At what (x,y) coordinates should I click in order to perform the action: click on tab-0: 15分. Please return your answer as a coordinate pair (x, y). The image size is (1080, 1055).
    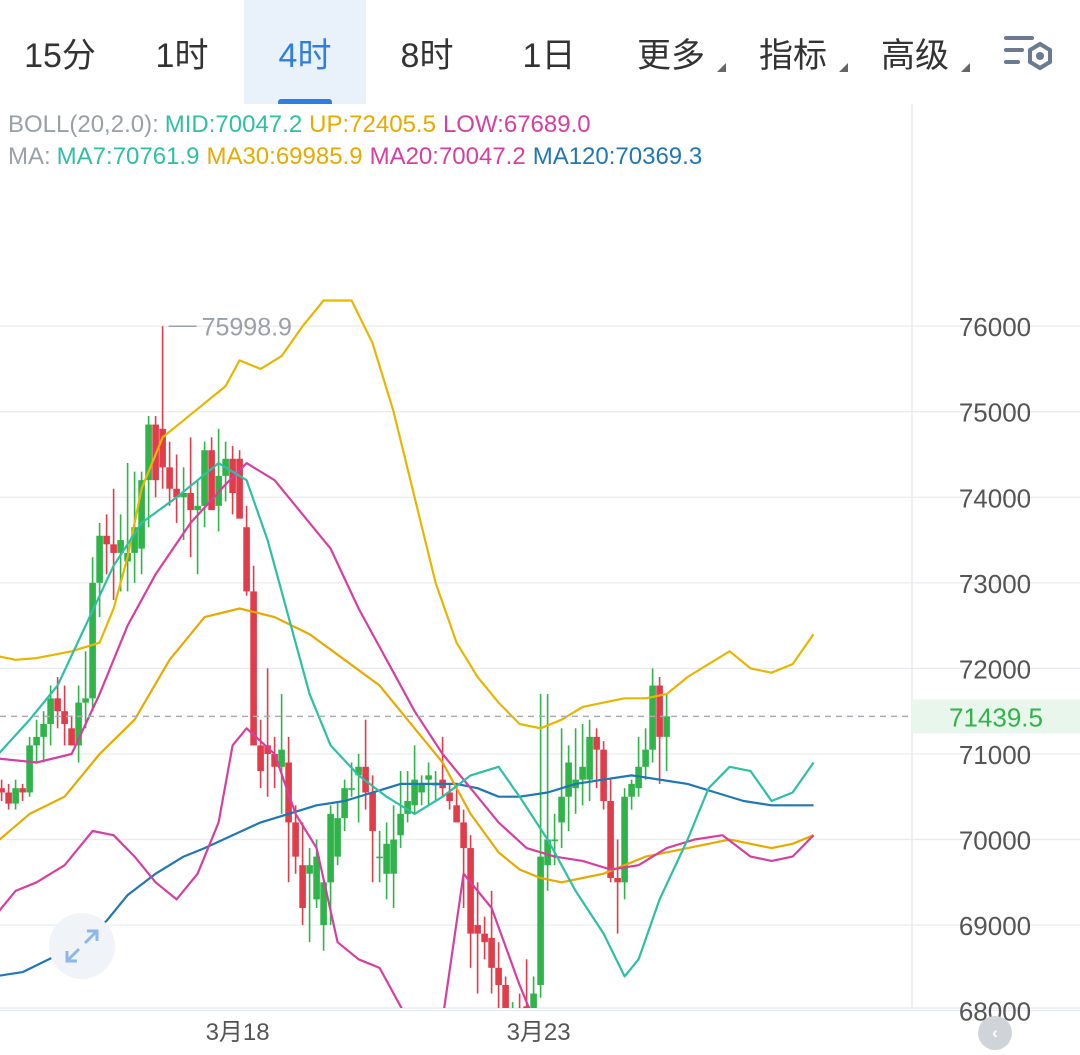
    Looking at the image, I should click on (60, 52).